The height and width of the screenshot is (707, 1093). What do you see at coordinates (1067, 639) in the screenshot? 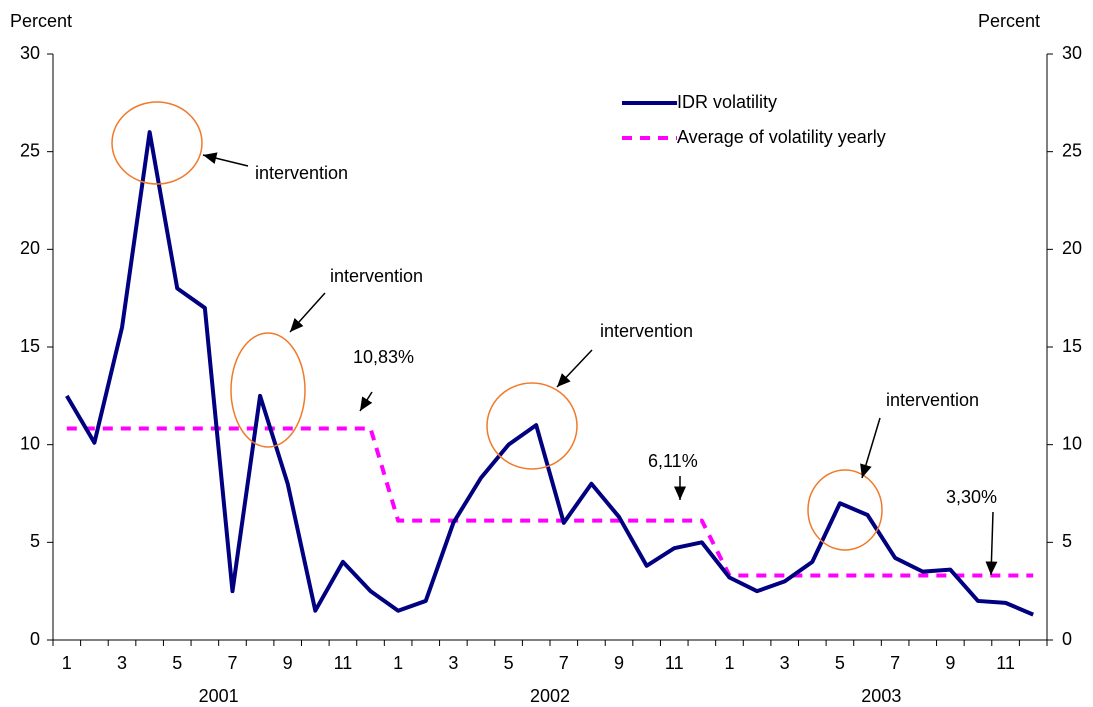
I see `y2-tick-label: 0` at bounding box center [1067, 639].